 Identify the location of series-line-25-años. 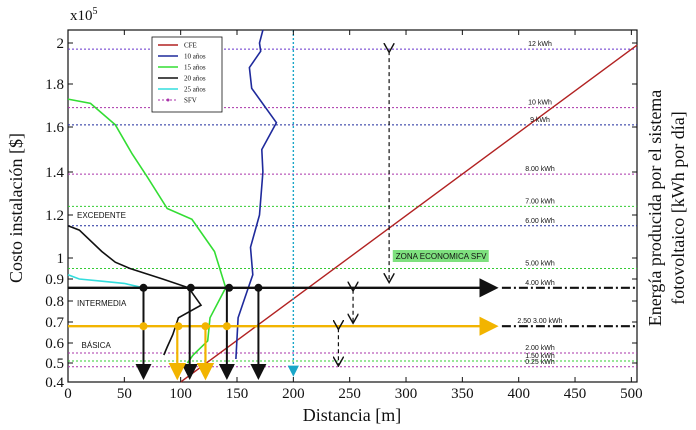
(105, 281).